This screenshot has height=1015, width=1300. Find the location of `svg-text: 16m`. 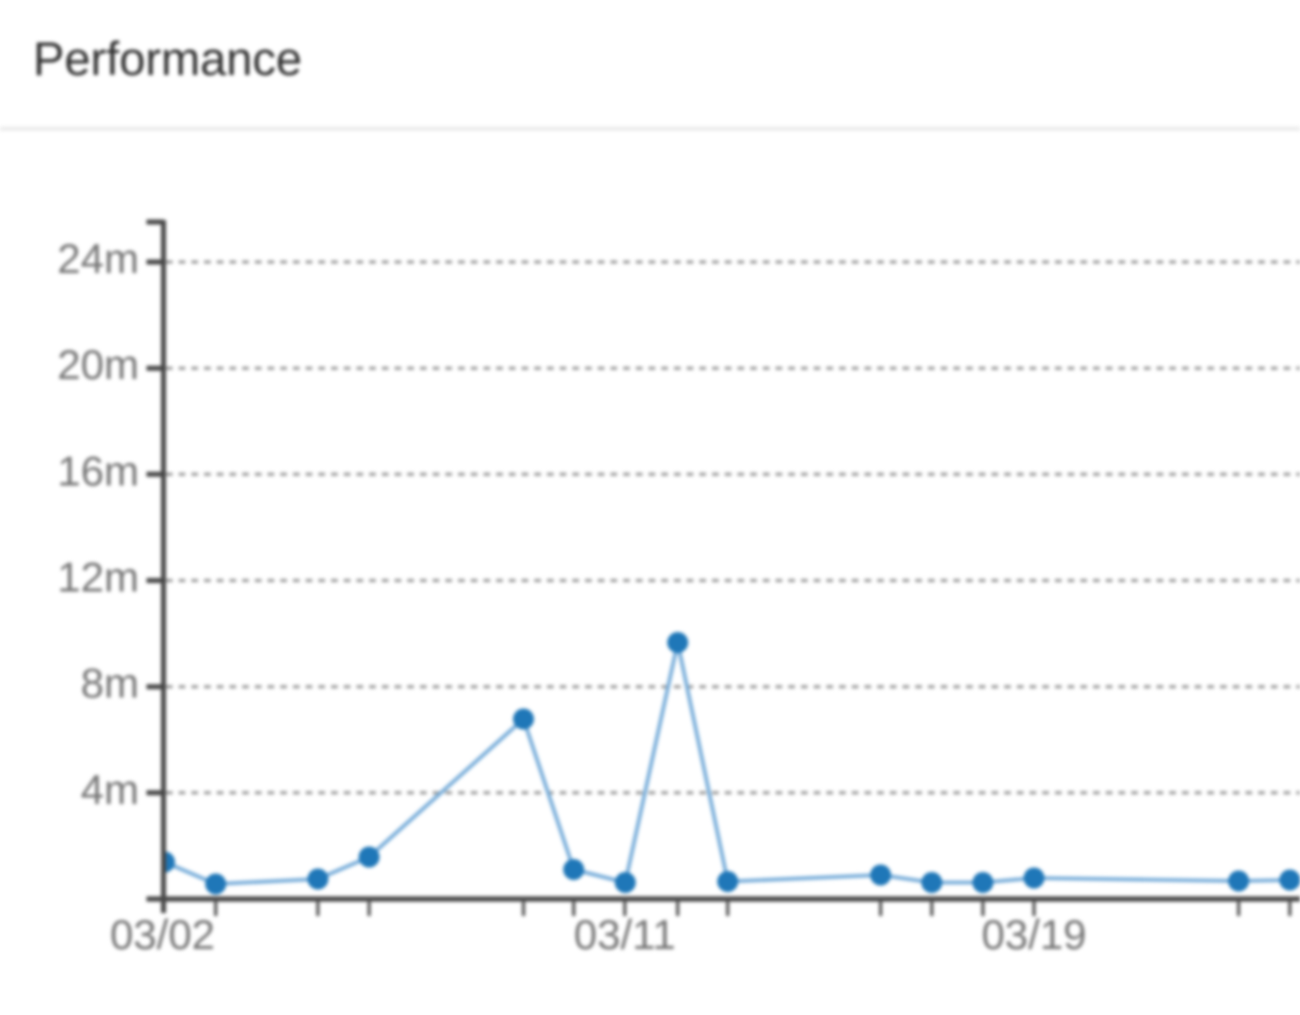

svg-text: 16m is located at coordinates (98, 470).